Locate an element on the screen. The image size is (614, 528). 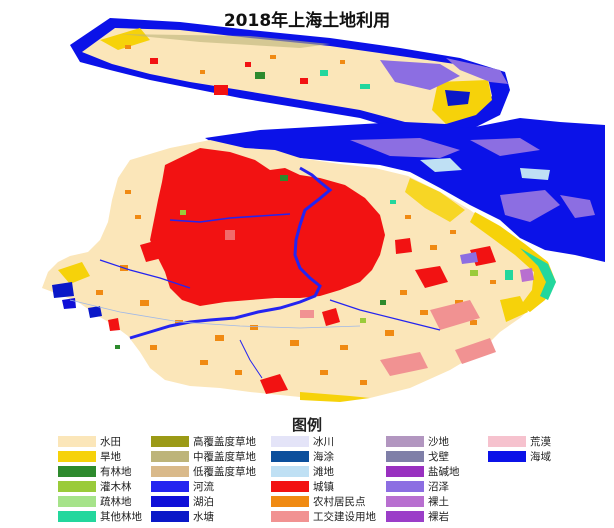
legend-label: 工交建设用地 is located at coordinates (344, 516).